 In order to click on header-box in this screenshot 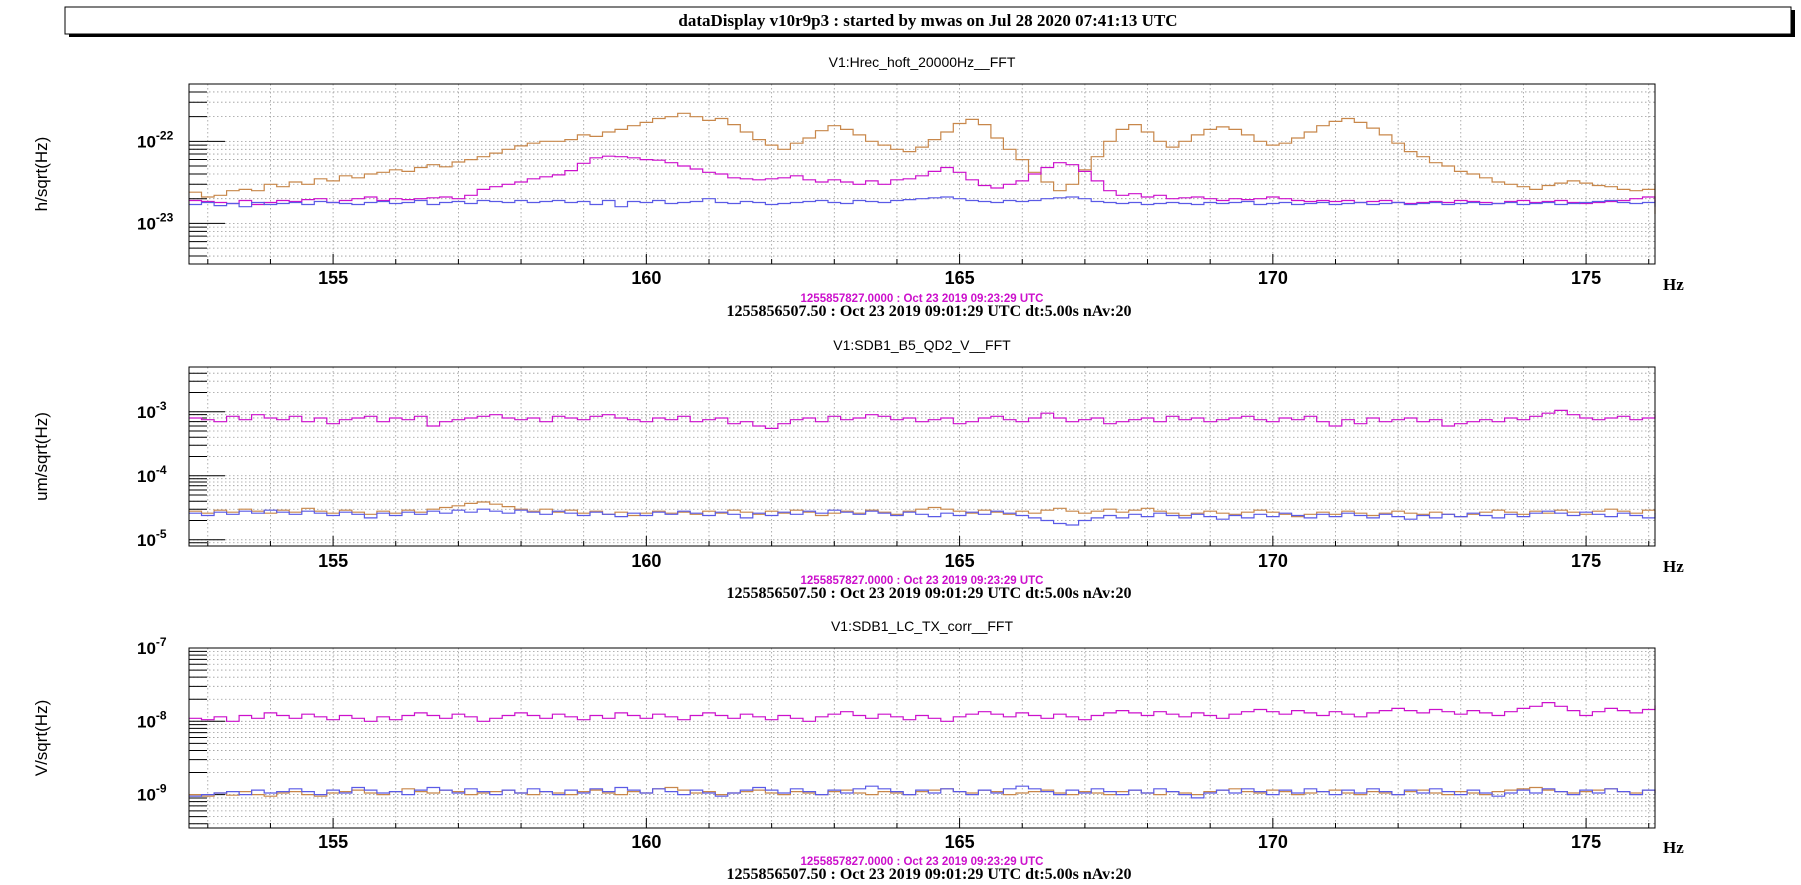, I will do `click(928, 20)`.